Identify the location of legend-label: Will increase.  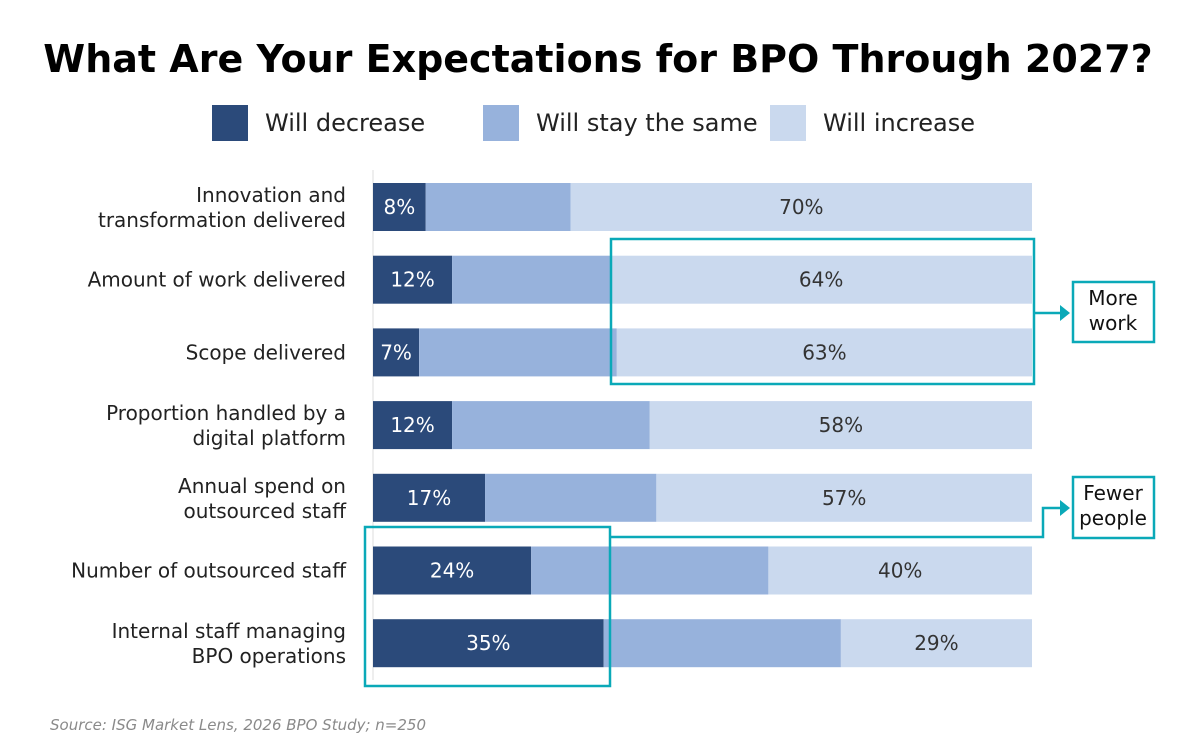
(899, 123).